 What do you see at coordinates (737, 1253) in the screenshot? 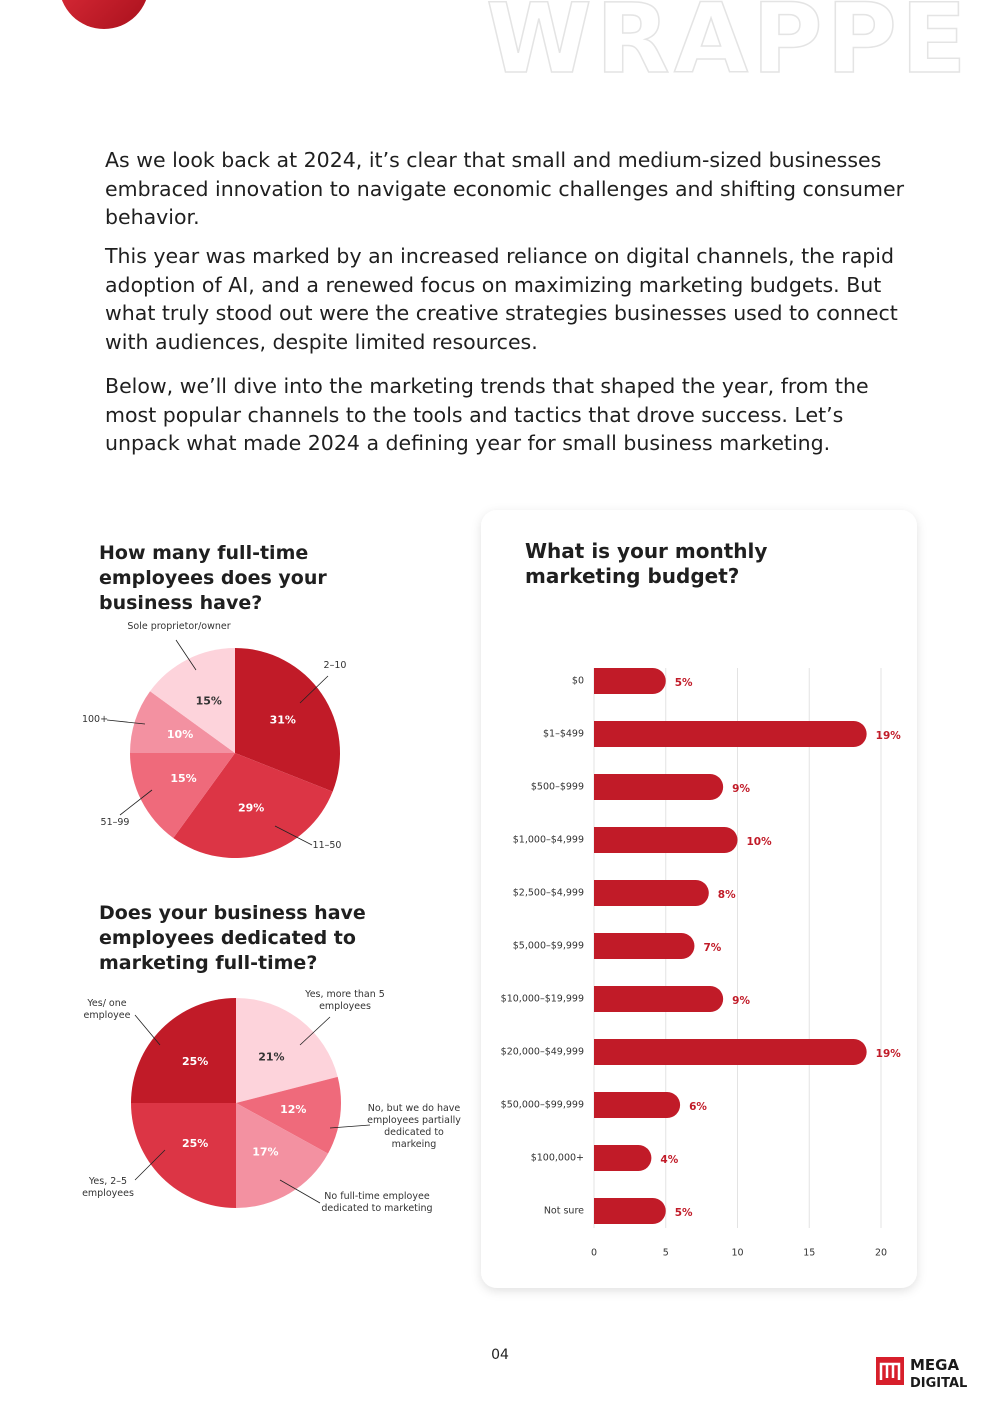
I see `x-tick-label: 10` at bounding box center [737, 1253].